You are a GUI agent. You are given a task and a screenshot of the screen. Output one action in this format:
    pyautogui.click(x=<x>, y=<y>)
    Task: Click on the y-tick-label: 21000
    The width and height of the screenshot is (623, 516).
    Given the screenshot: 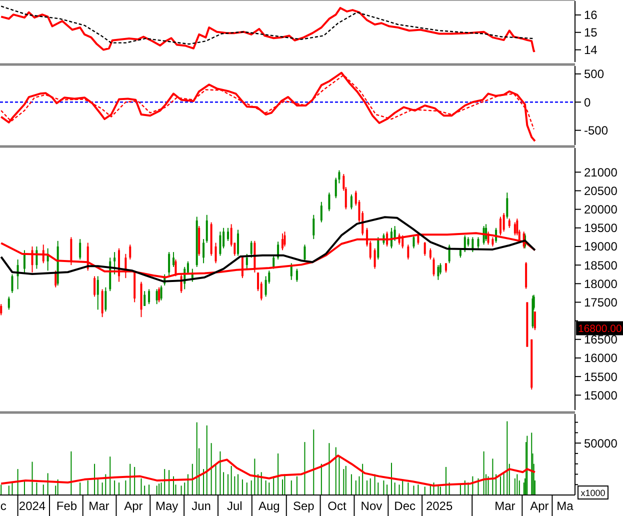 What is the action you would take?
    pyautogui.click(x=601, y=172)
    